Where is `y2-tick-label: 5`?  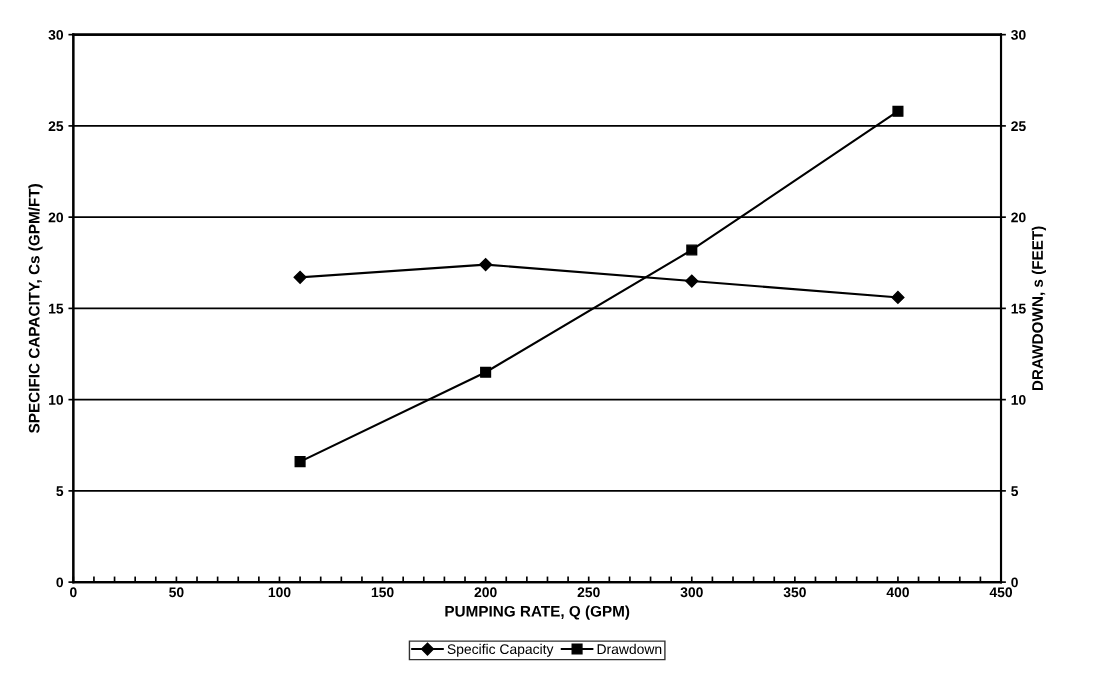 y2-tick-label: 5 is located at coordinates (1015, 491).